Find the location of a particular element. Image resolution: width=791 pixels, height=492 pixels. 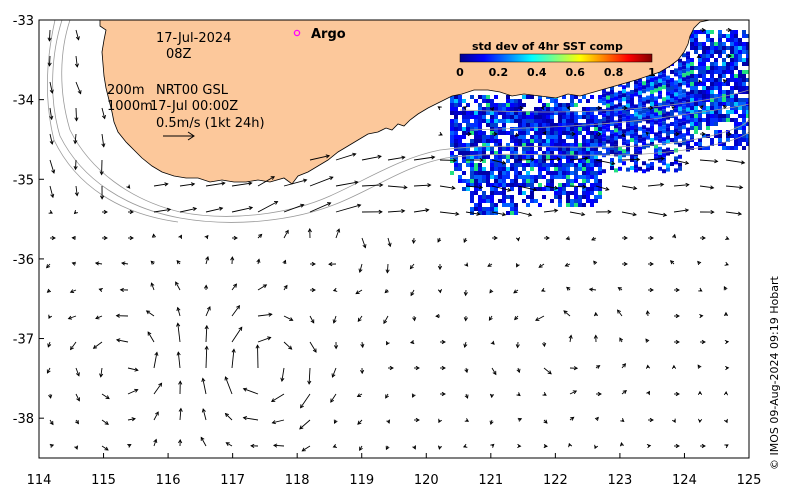

scale-label: 0.5m/s (1kt 24h) is located at coordinates (210, 123).